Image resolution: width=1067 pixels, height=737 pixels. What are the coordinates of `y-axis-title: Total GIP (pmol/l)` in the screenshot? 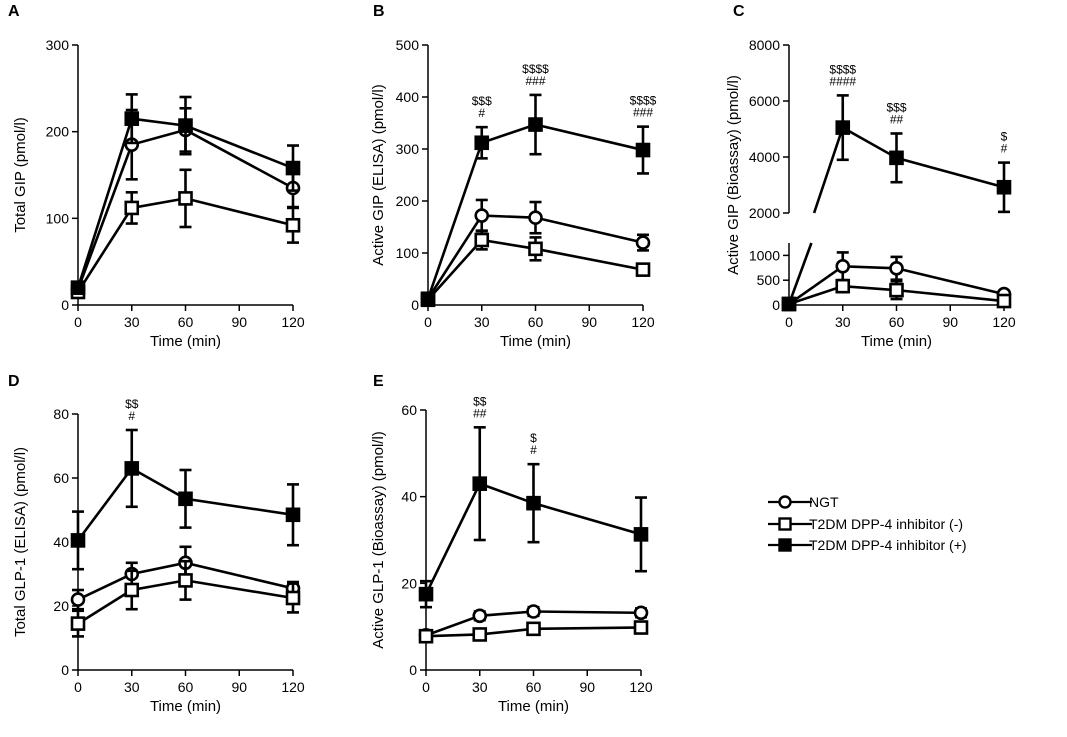 It's located at (20, 175).